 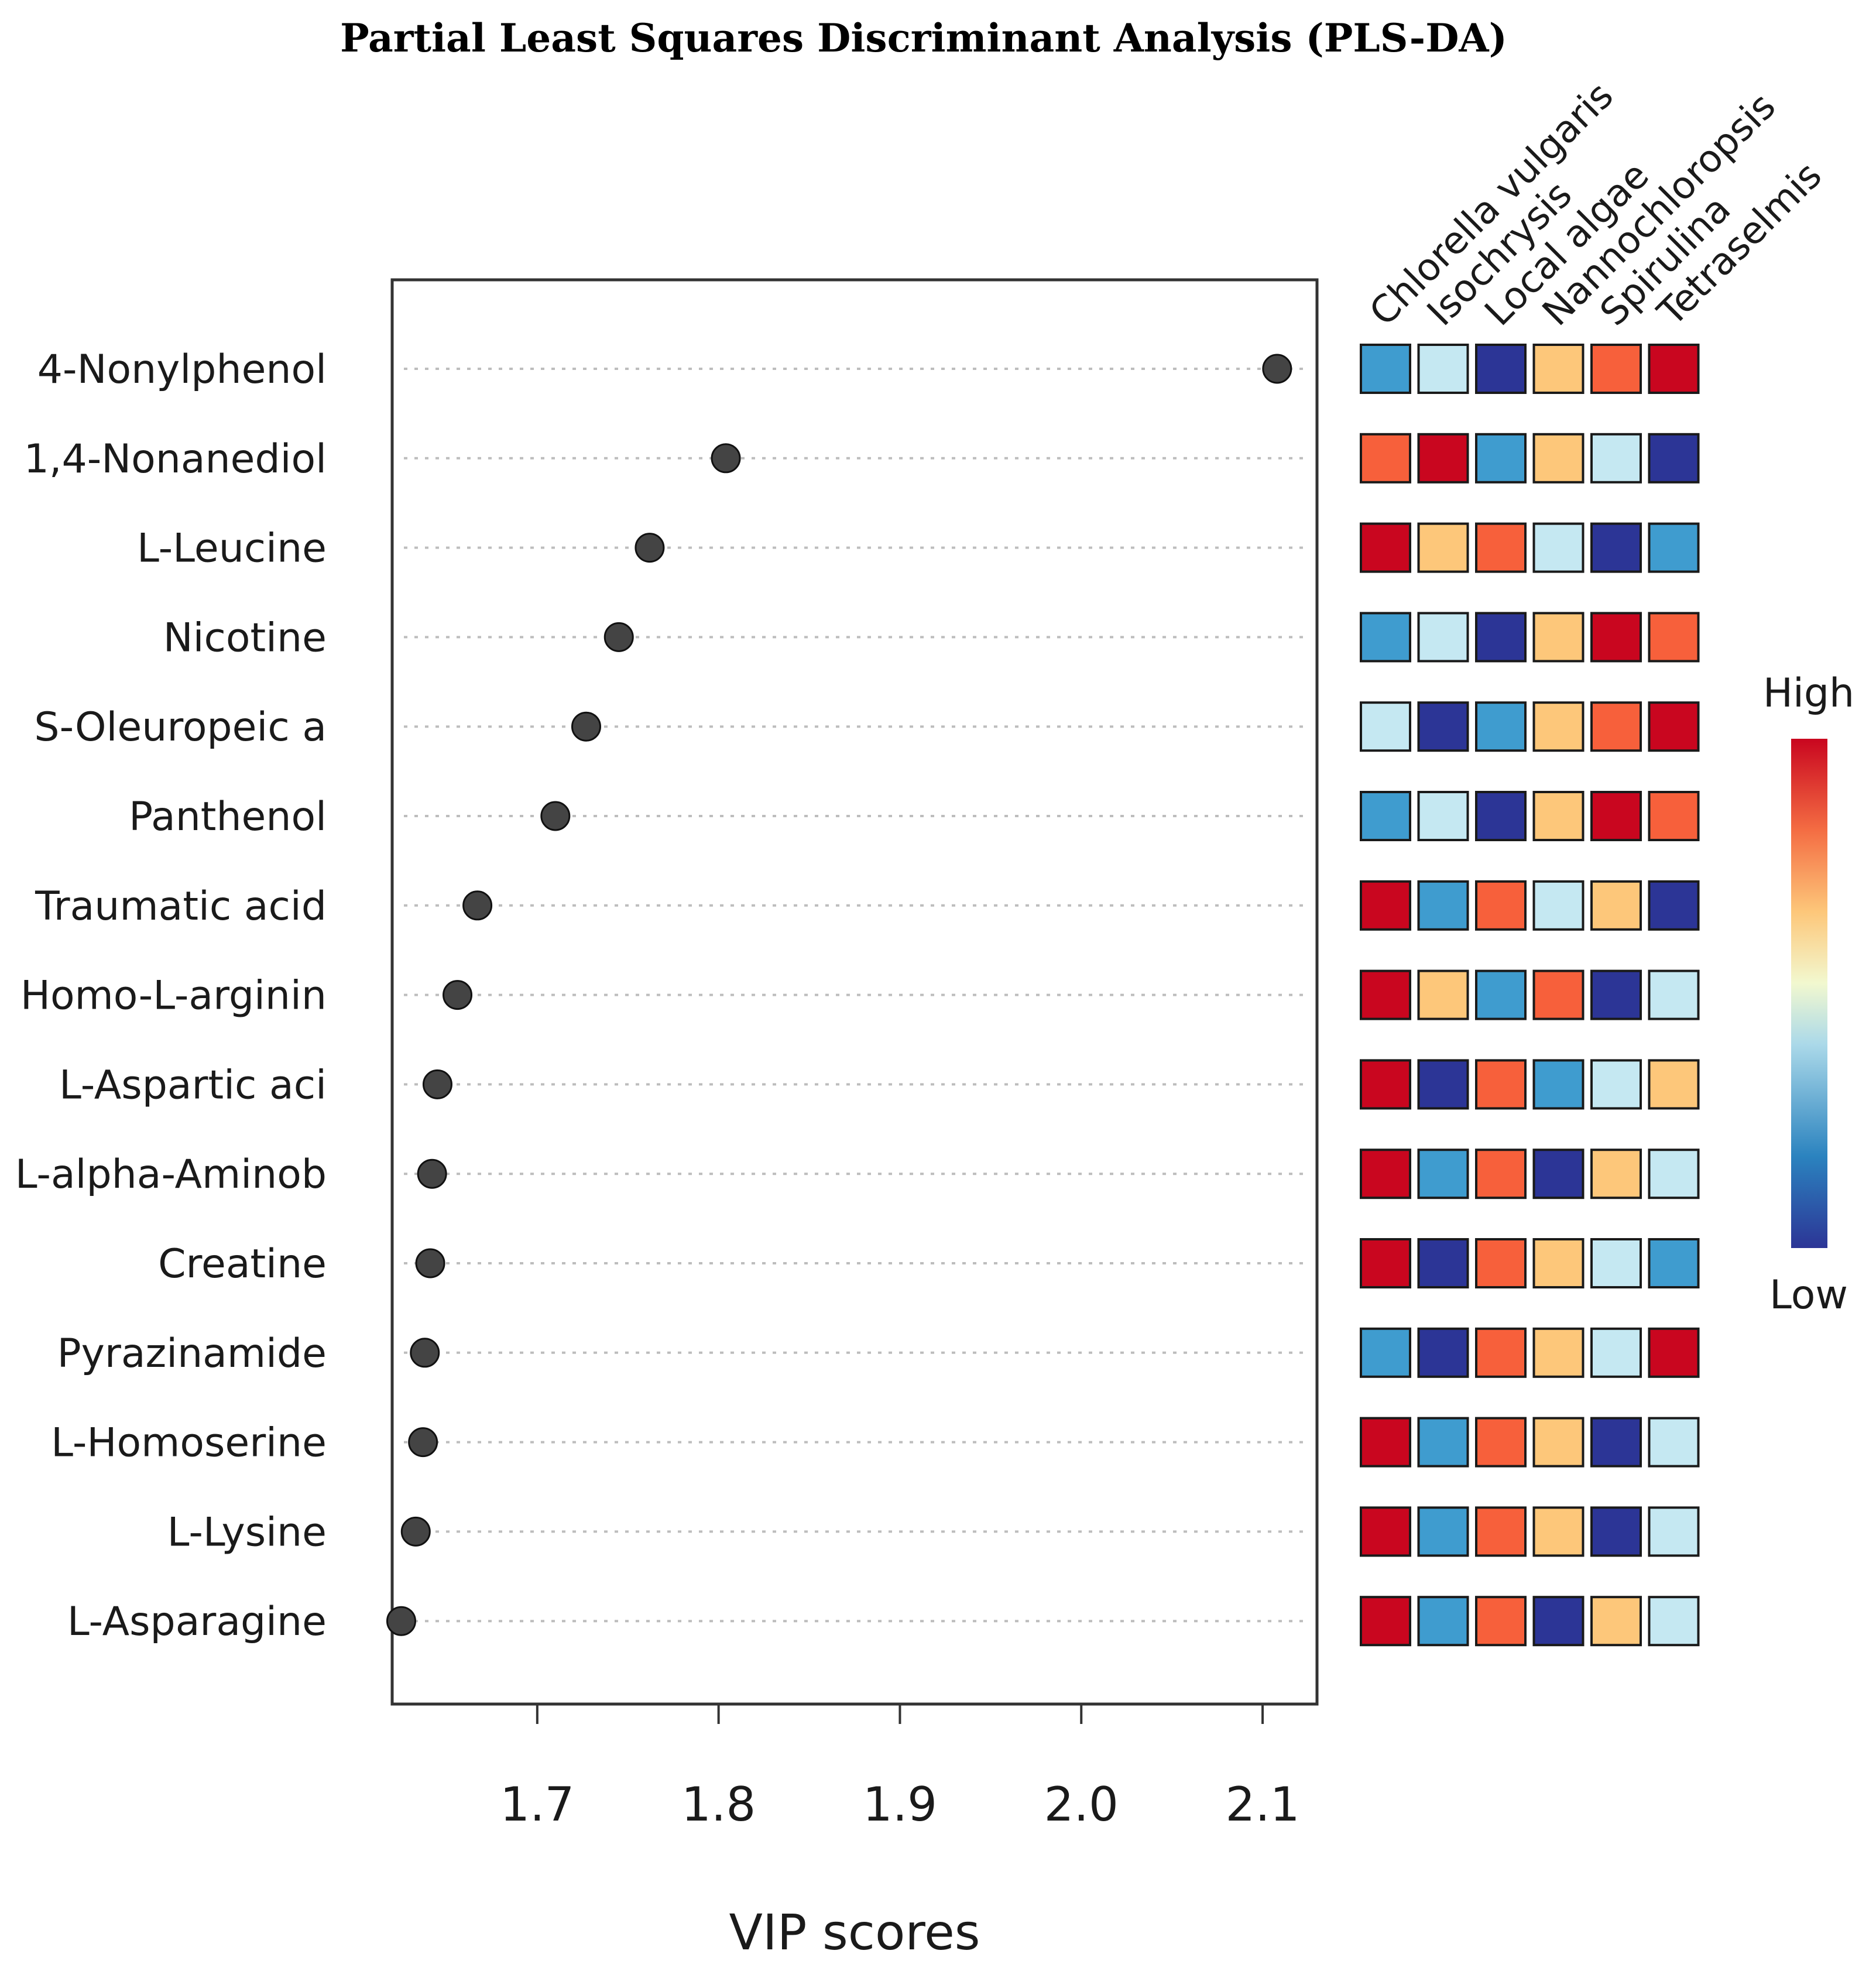 What do you see at coordinates (1262, 1804) in the screenshot?
I see `x-tick-label: 2.1` at bounding box center [1262, 1804].